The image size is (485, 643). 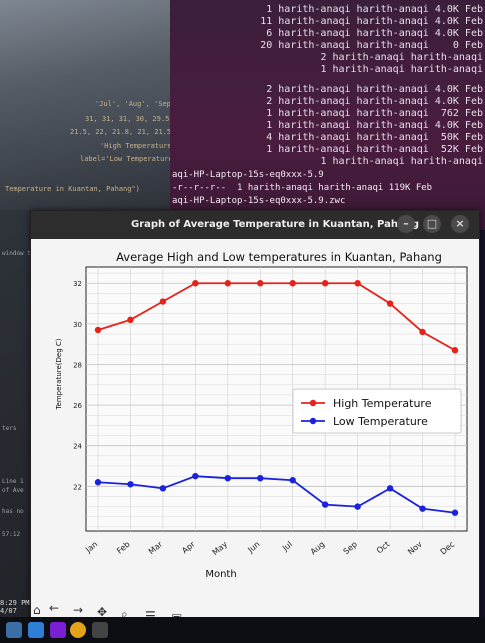 What do you see at coordinates (448, 548) in the screenshot?
I see `x-tick-label: Dec` at bounding box center [448, 548].